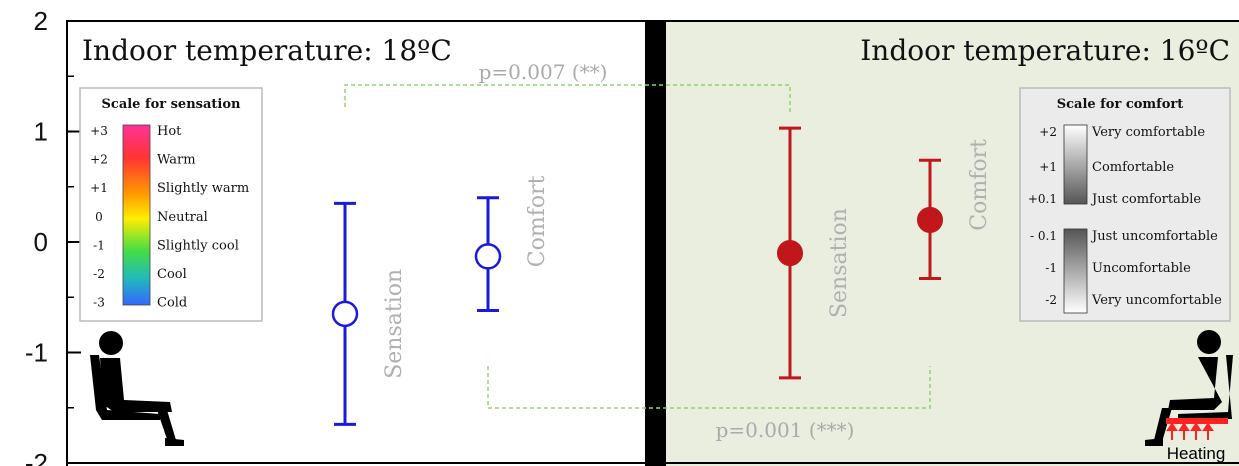 The width and height of the screenshot is (1239, 466). What do you see at coordinates (709, 387) in the screenshot?
I see `bracket-comfort` at bounding box center [709, 387].